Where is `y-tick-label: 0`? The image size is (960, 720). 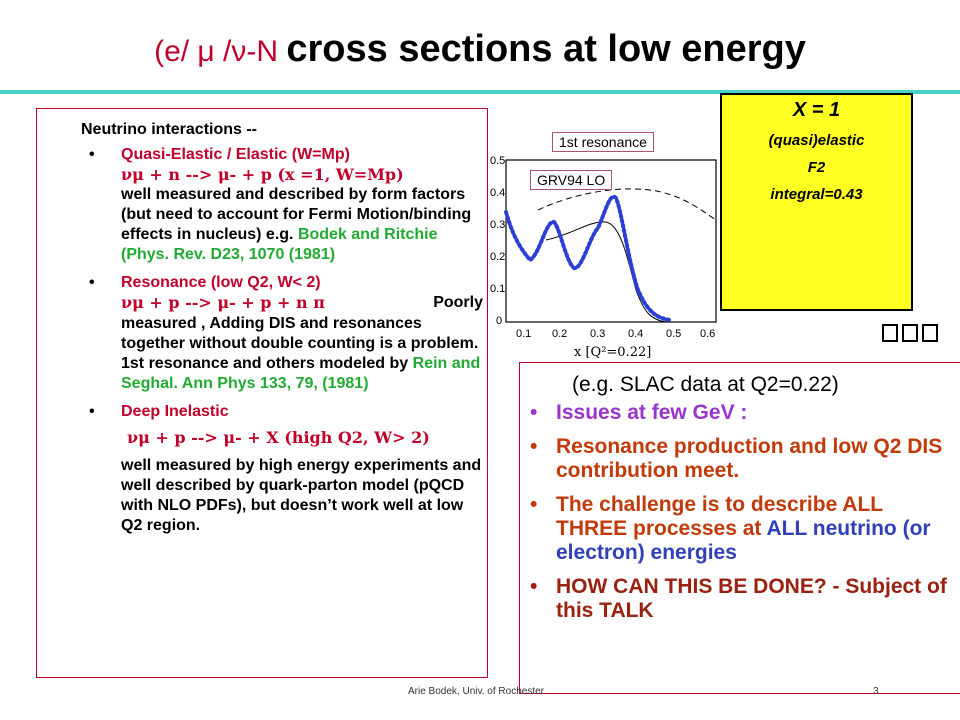
y-tick-label: 0 is located at coordinates (499, 321).